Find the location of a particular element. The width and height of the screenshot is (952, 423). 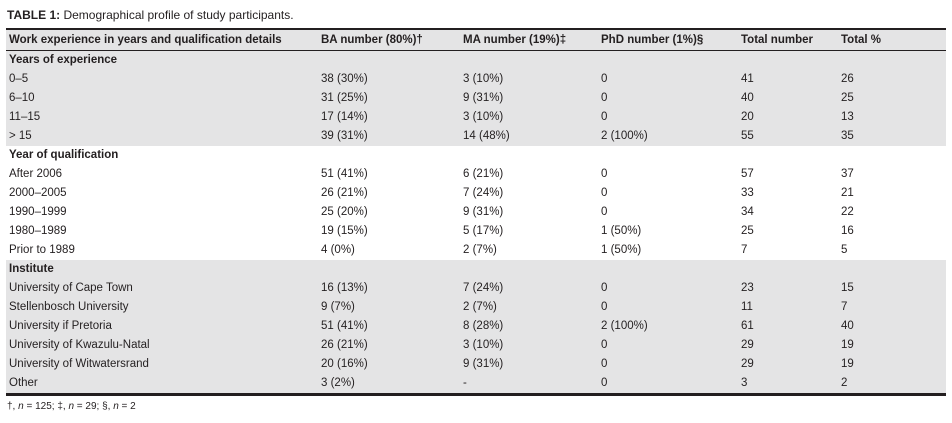

row-label: 11–15 is located at coordinates (25, 117).